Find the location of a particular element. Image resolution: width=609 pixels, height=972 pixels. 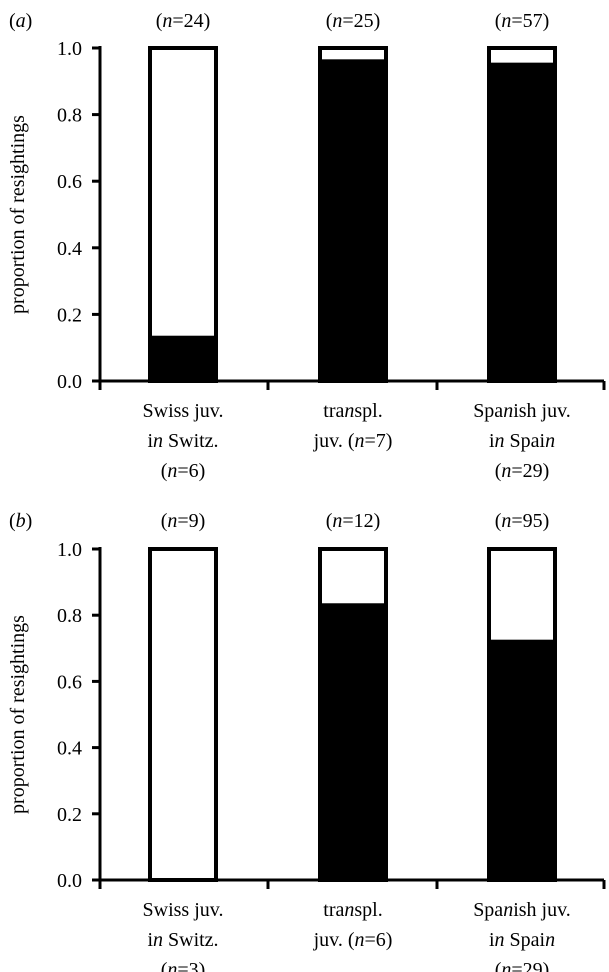

panel-a-category-label: Spanish juv. is located at coordinates (522, 411).